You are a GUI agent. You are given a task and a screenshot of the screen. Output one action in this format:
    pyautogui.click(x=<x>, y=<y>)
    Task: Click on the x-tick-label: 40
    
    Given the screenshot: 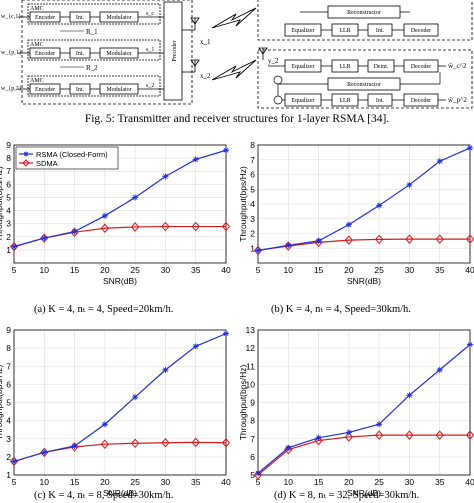 What is the action you would take?
    pyautogui.click(x=469, y=270)
    